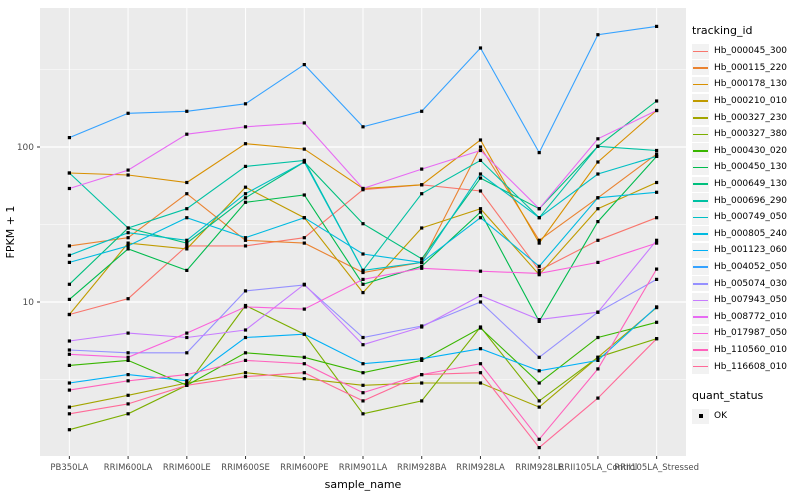 The image size is (800, 500). I want to click on legend-item-Hb_000327_380: Hb_000327_380, so click(745, 134).